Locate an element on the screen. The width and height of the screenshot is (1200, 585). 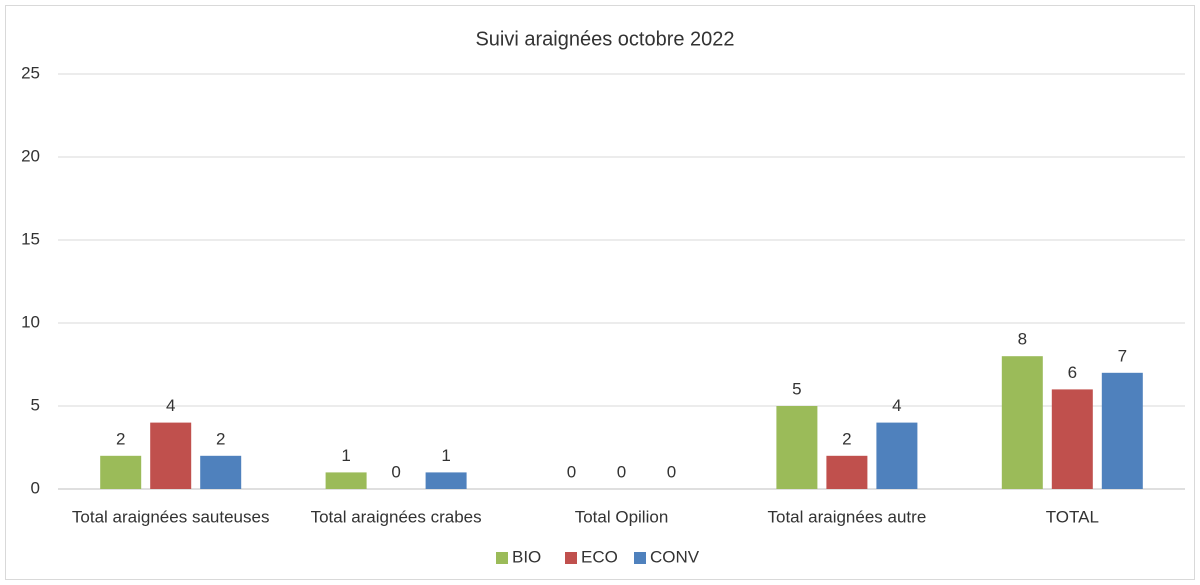
y-tick-label: 0 is located at coordinates (35, 487).